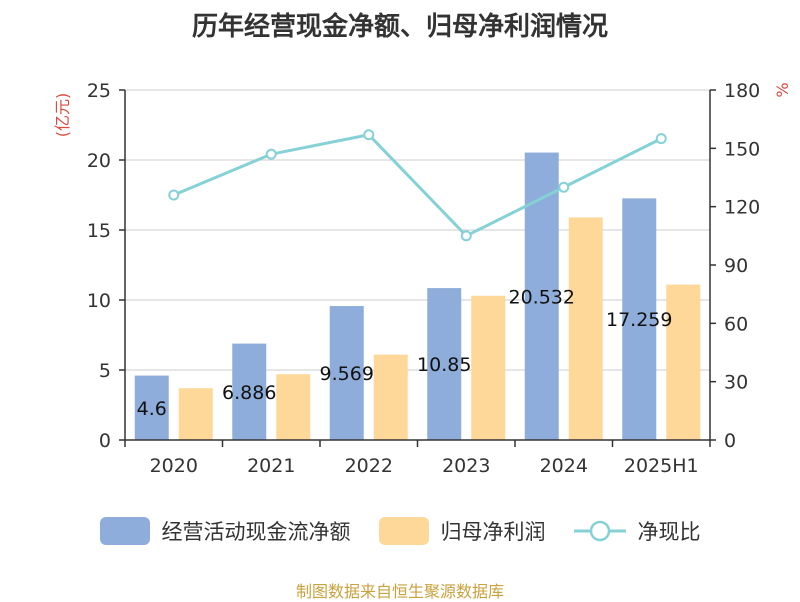 The image size is (800, 602). I want to click on source-note: 制图数据来自恒生聚源数据库, so click(399, 591).